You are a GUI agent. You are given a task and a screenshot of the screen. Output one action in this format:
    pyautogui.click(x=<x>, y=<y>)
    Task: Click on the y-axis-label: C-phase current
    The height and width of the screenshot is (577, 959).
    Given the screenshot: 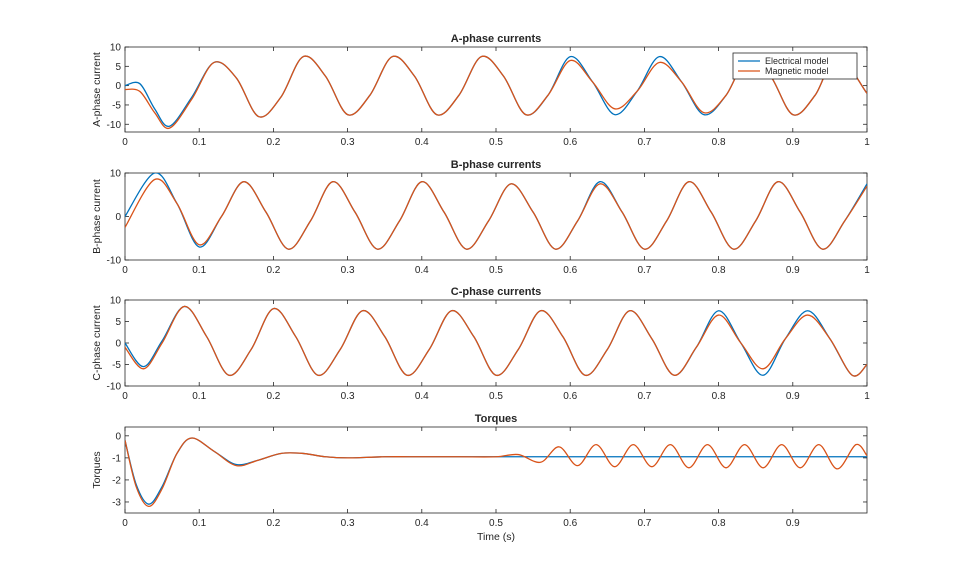 What is the action you would take?
    pyautogui.click(x=97, y=342)
    